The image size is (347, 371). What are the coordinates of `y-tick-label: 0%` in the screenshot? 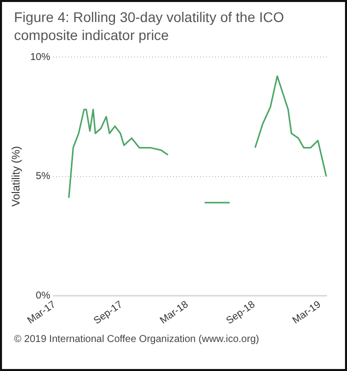 It's located at (43, 296).